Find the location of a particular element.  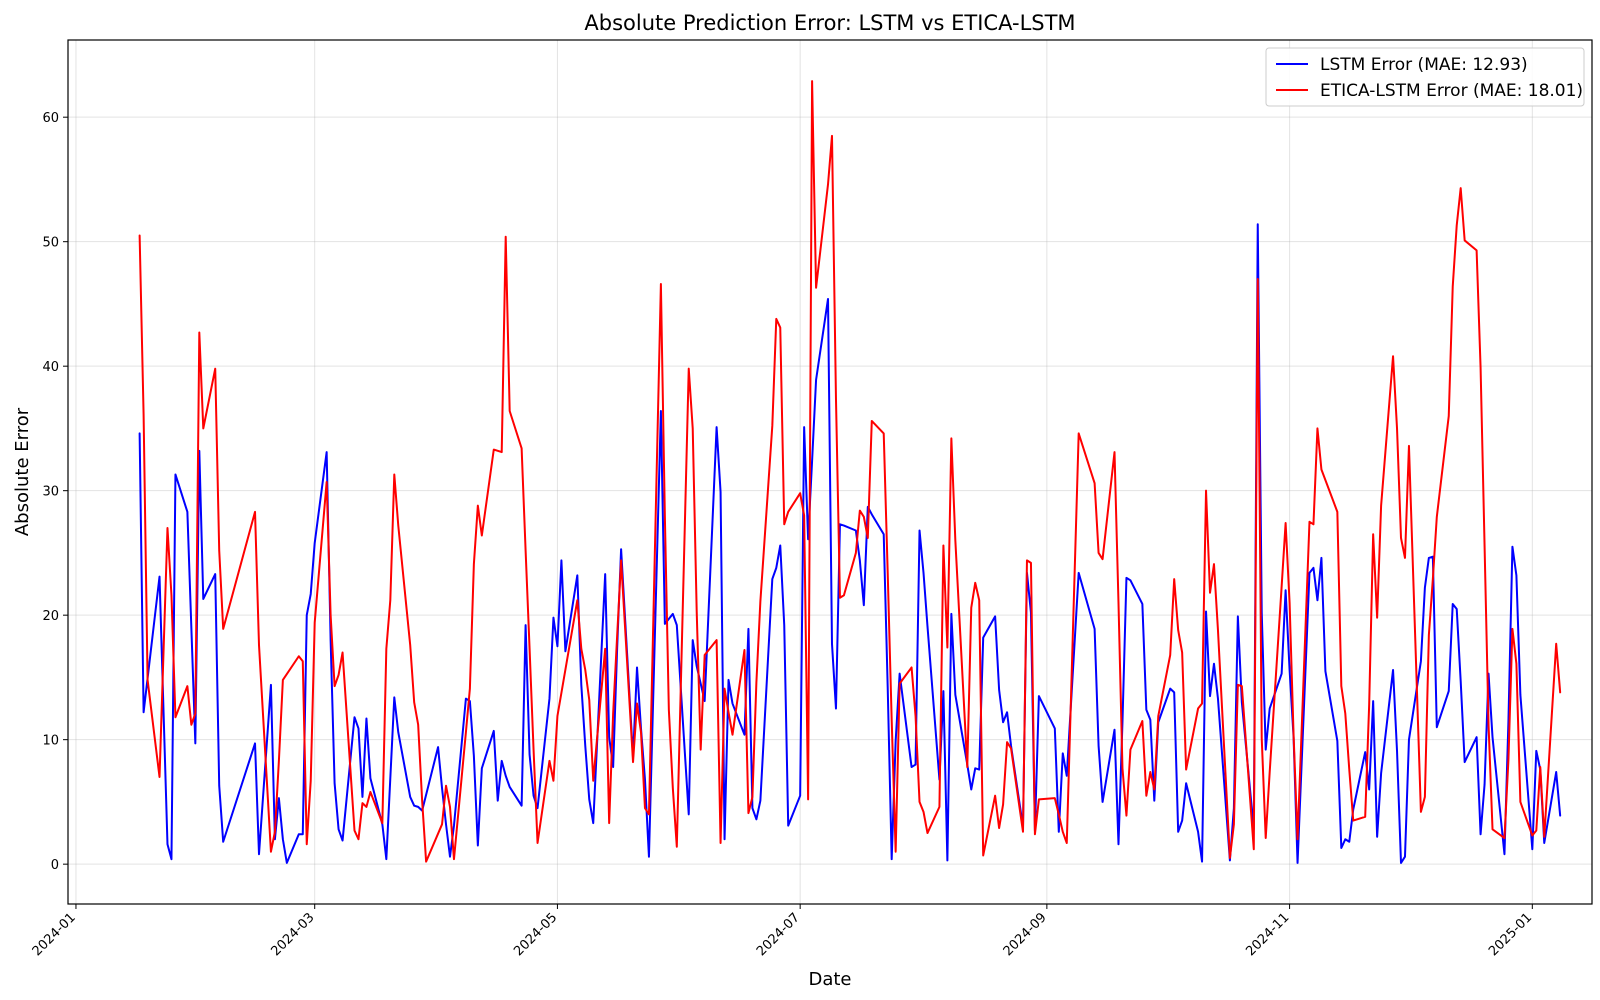

y-tick-label: 60 is located at coordinates (50, 118).